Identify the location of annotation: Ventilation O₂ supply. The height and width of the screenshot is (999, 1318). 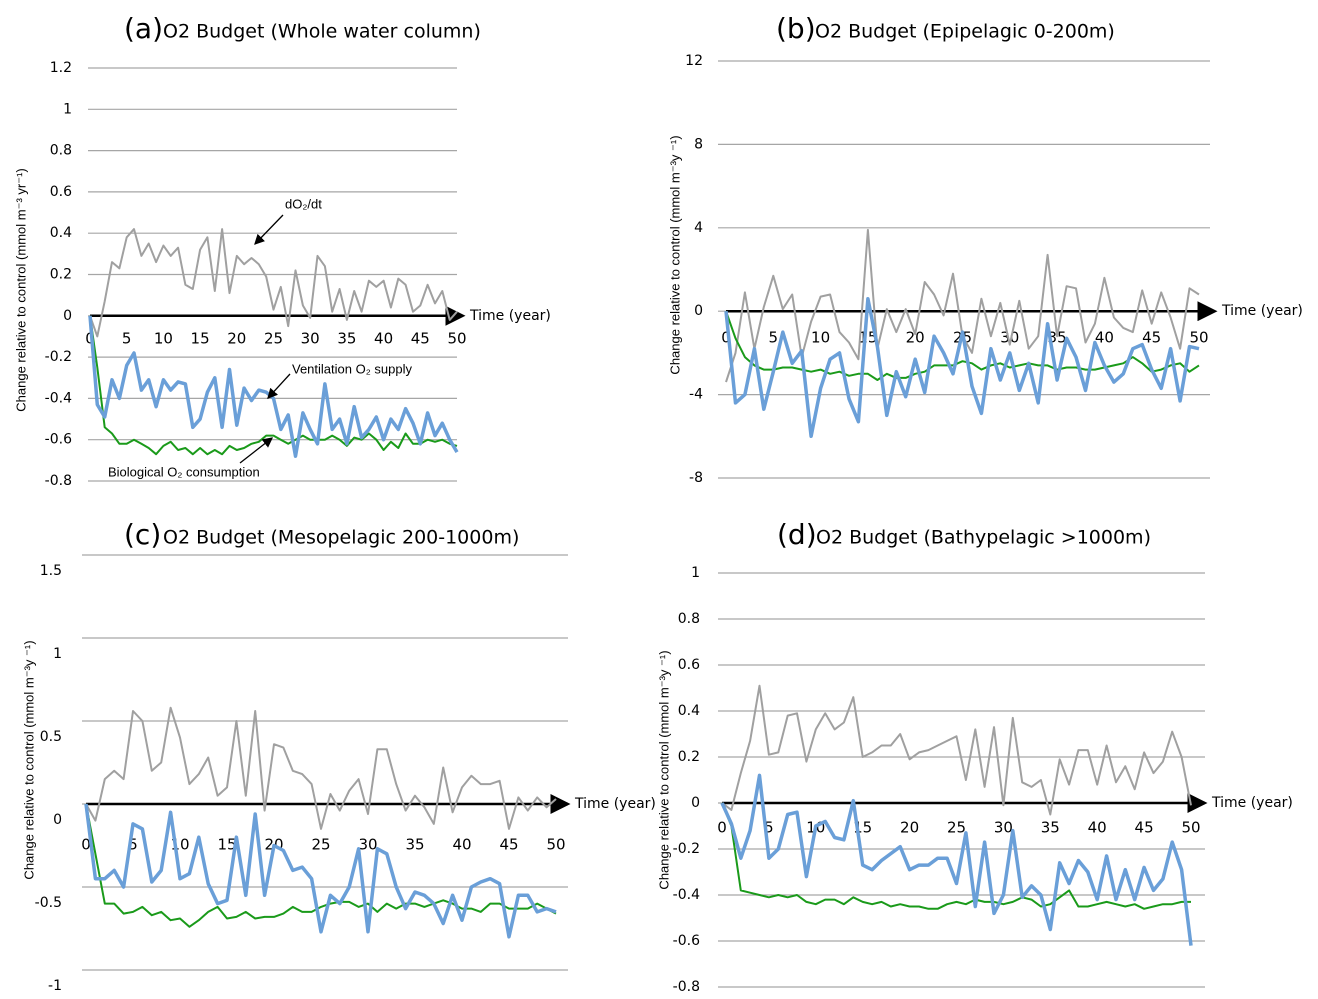
(352, 368).